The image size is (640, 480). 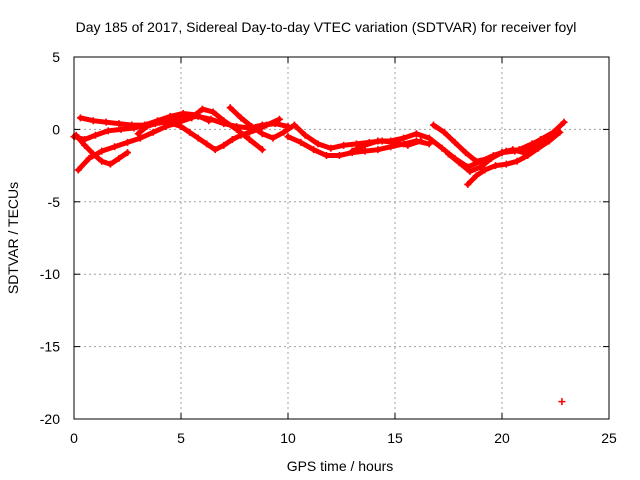 What do you see at coordinates (502, 438) in the screenshot?
I see `x-tick-label: 20` at bounding box center [502, 438].